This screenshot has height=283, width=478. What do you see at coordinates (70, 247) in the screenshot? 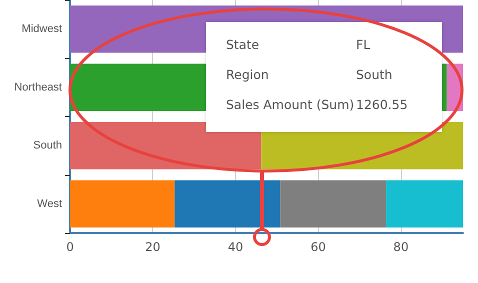
I see `x-tick-label: 0` at bounding box center [70, 247].